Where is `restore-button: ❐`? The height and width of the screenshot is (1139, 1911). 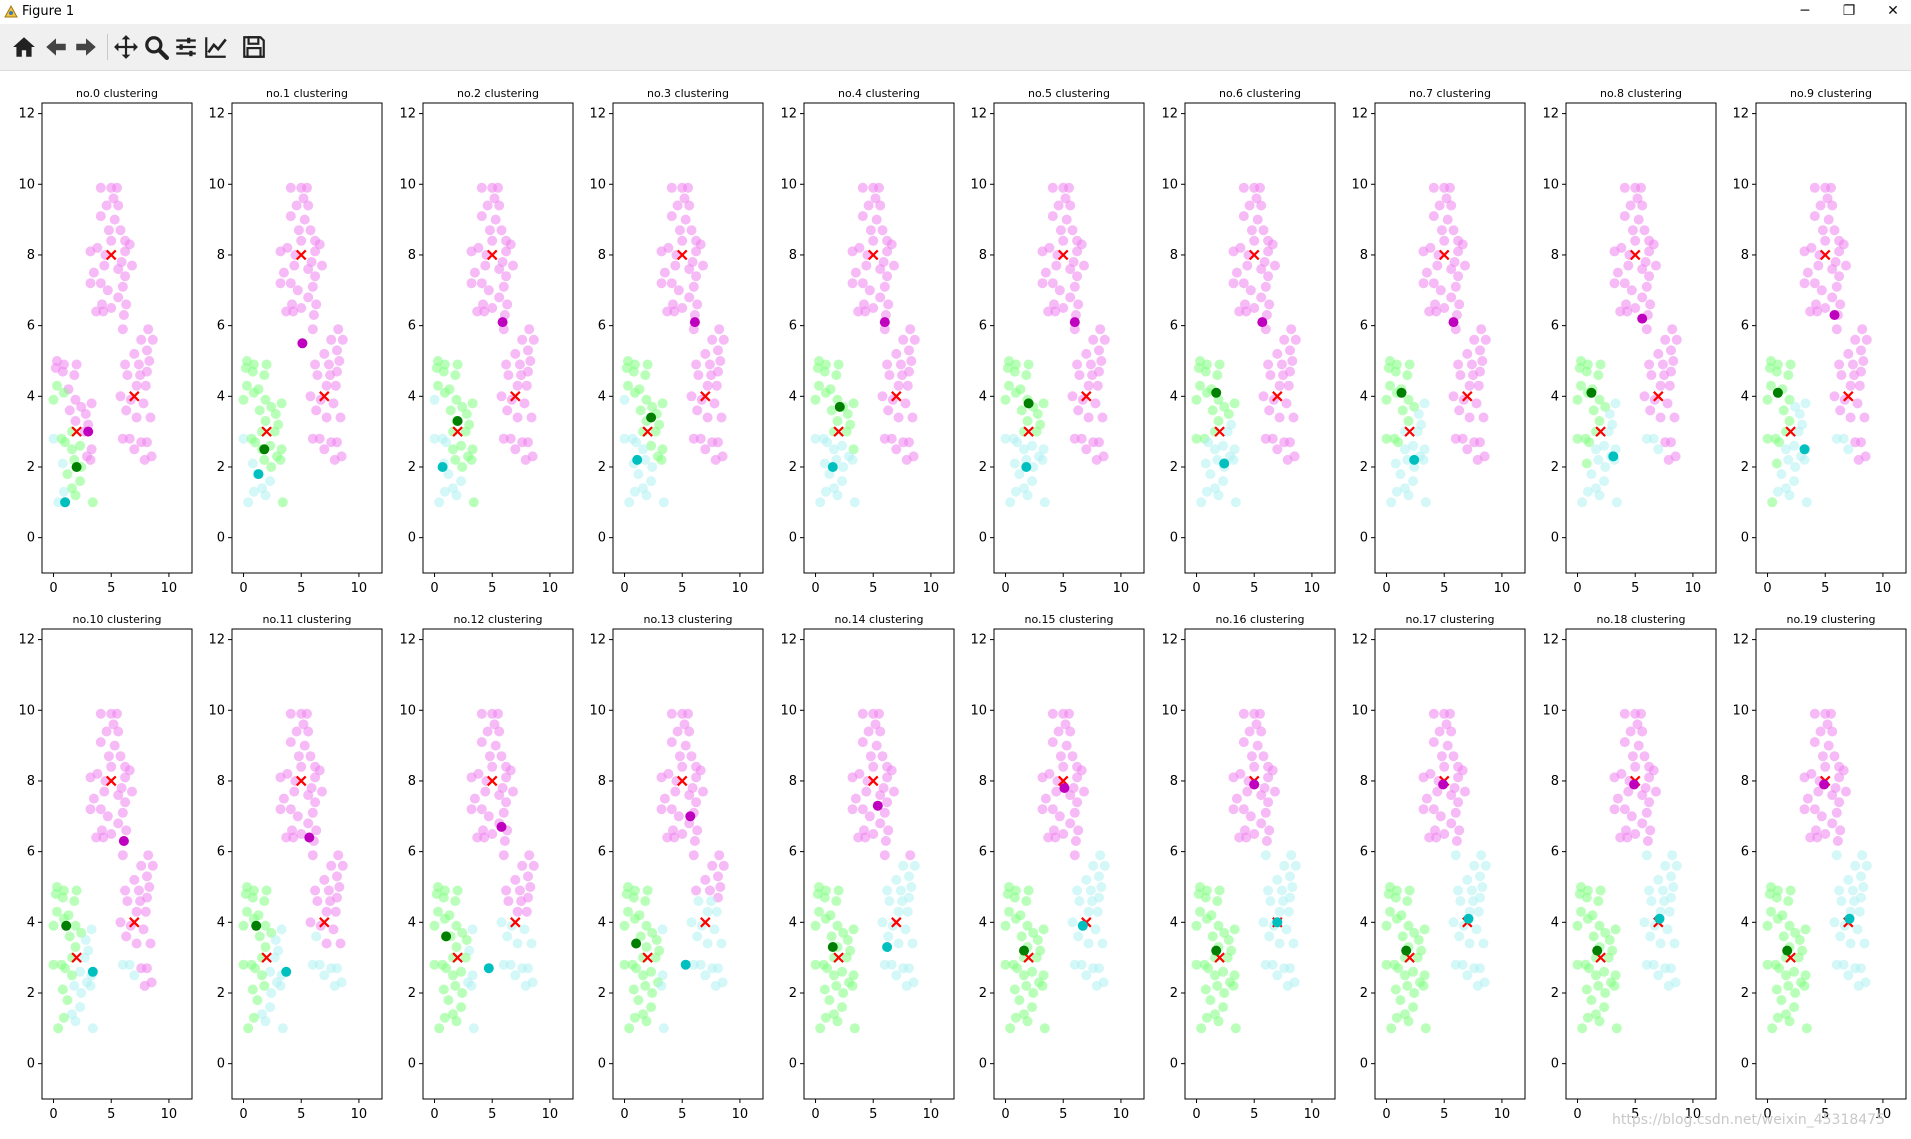 restore-button: ❐ is located at coordinates (1849, 11).